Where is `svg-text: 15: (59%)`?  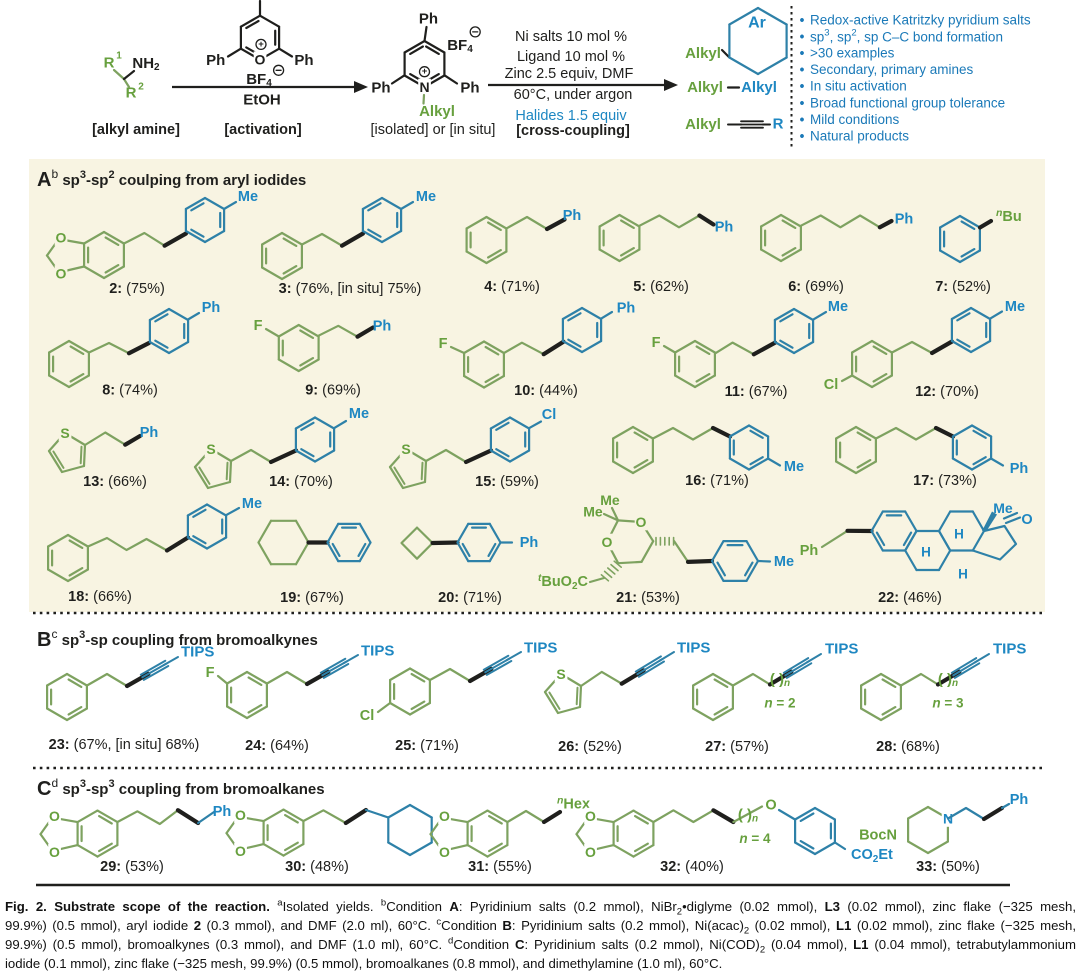 svg-text: 15: (59%) is located at coordinates (507, 482).